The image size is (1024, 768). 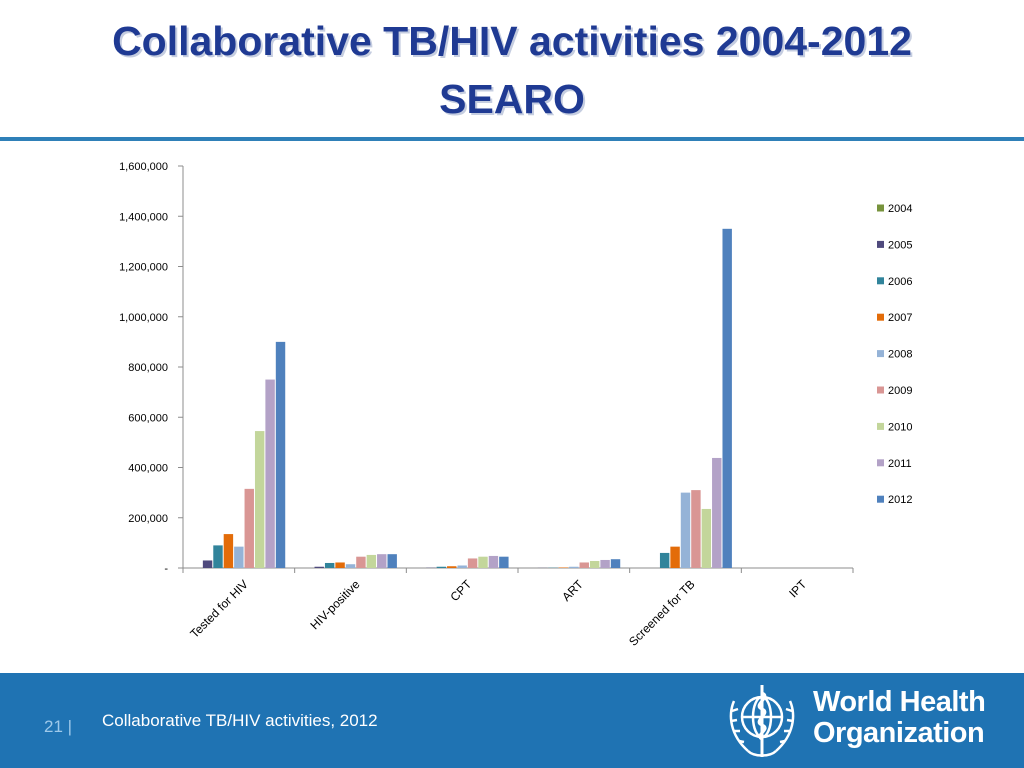 What do you see at coordinates (880, 208) in the screenshot?
I see `legend-swatch-2004` at bounding box center [880, 208].